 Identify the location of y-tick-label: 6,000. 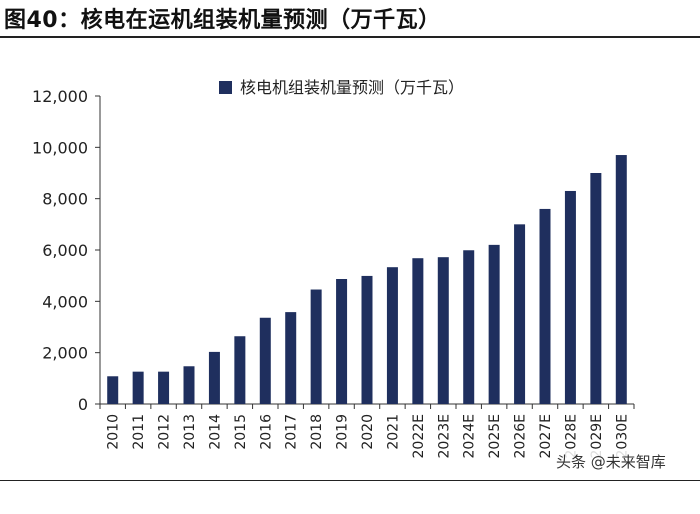
(65, 250).